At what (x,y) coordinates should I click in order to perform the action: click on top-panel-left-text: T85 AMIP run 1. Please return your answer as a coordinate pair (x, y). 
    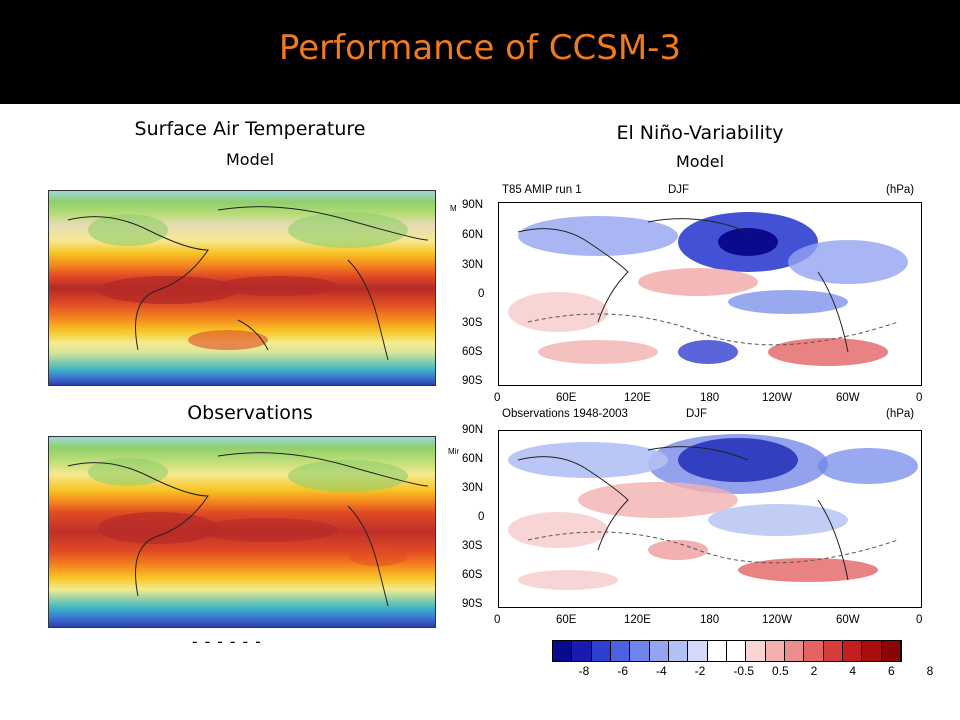
    Looking at the image, I should click on (542, 190).